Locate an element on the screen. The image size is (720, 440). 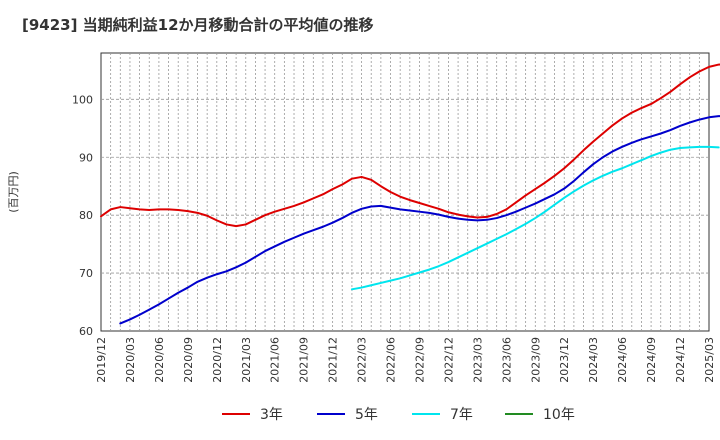
y-axis-label: (百万円) is located at coordinates (13, 192).